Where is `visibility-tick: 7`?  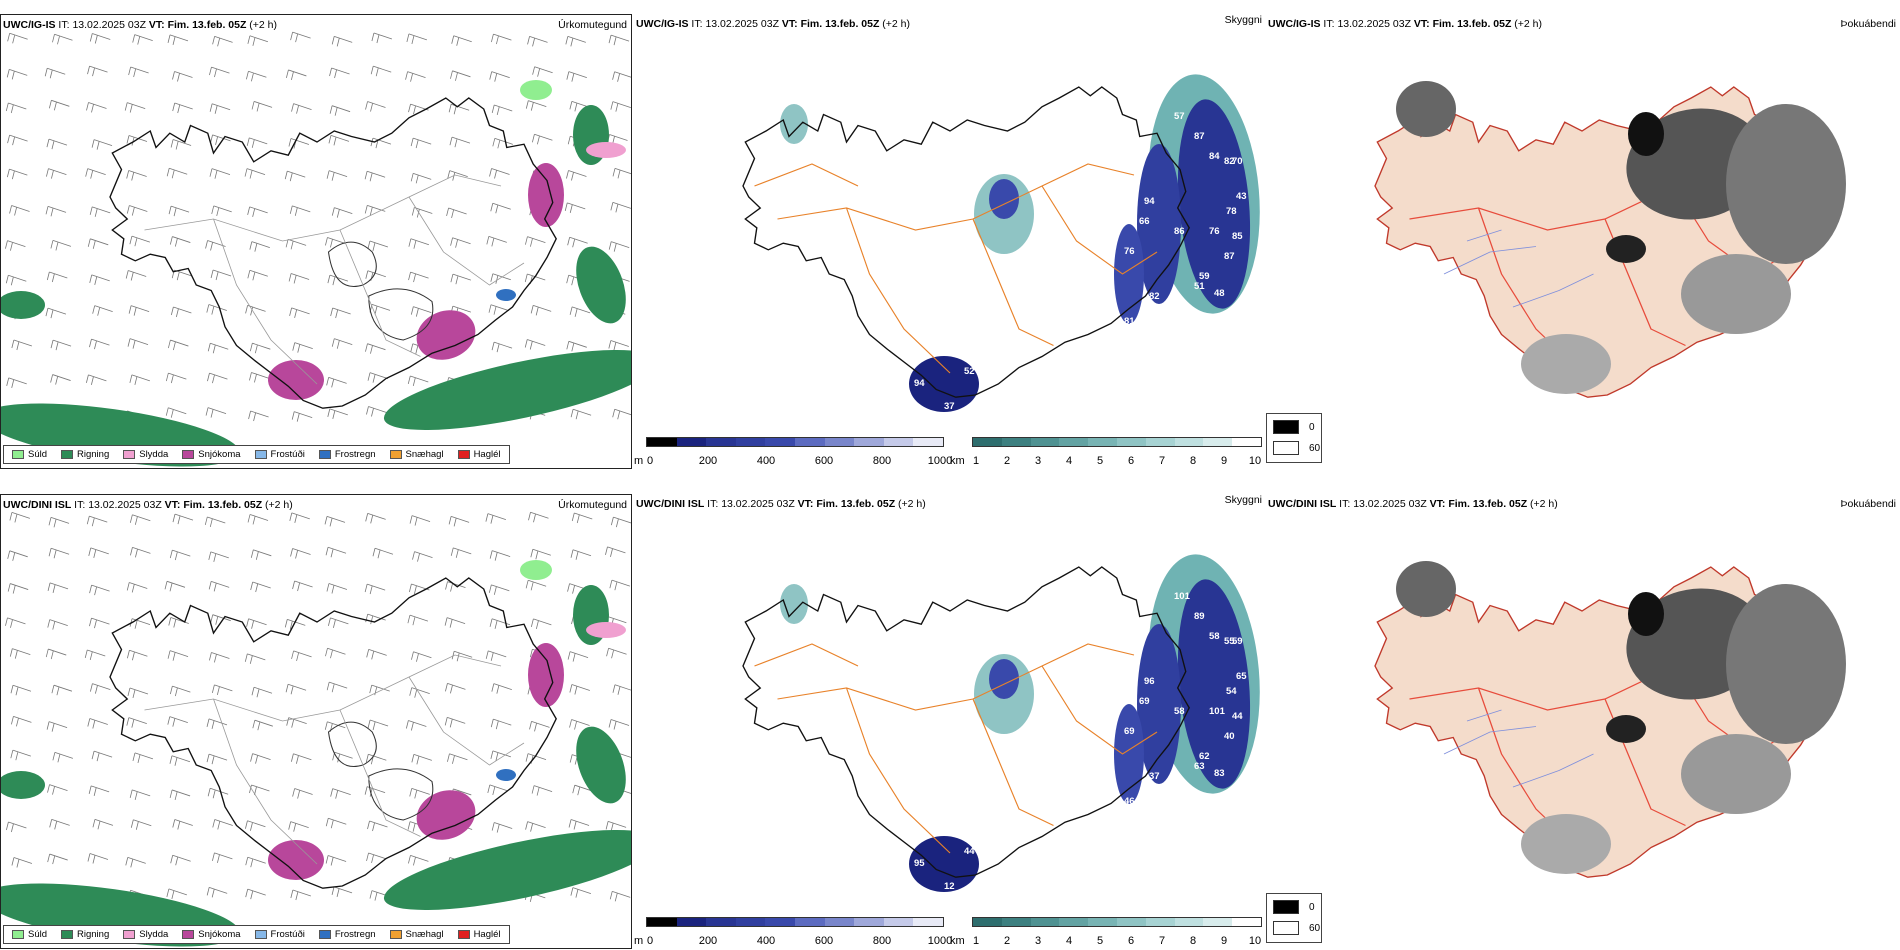
visibility-tick: 7 is located at coordinates (1162, 461).